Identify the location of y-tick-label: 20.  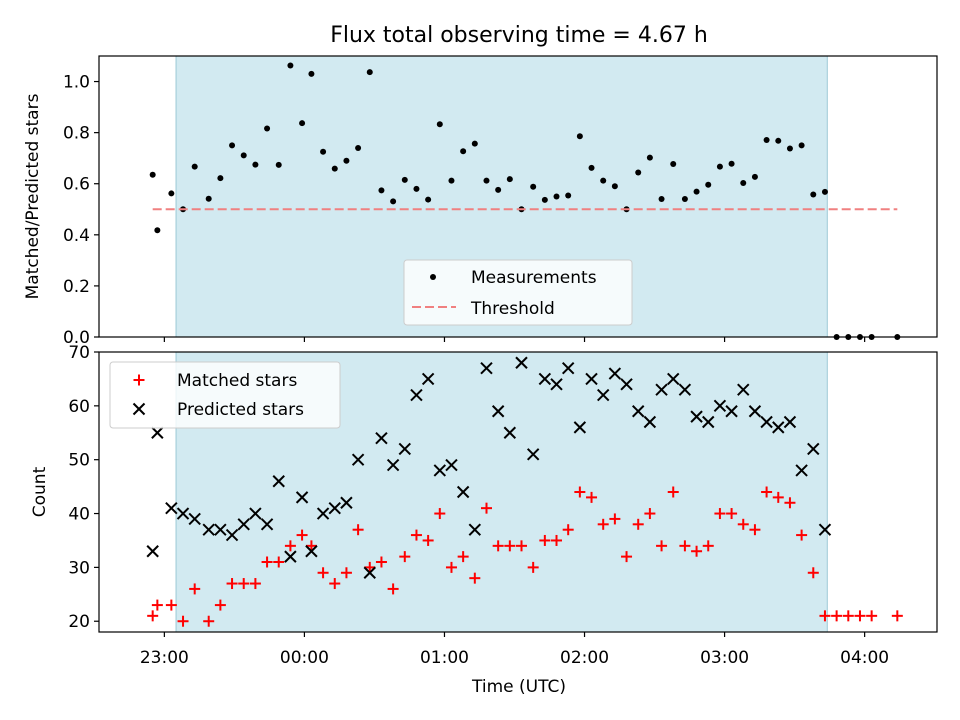
(79, 622).